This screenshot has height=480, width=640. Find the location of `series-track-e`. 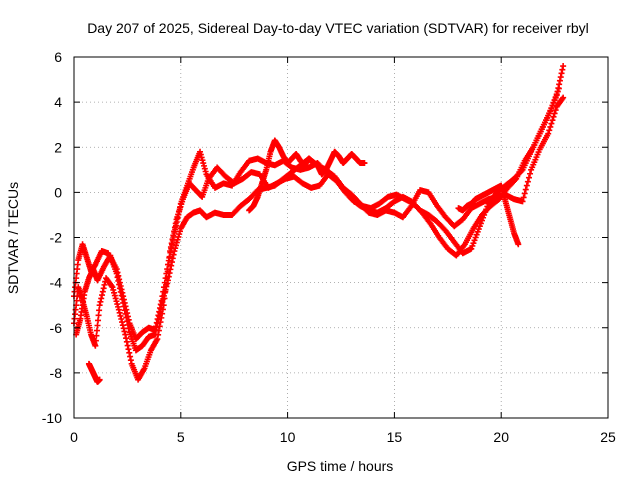

series-track-e is located at coordinates (488, 215).